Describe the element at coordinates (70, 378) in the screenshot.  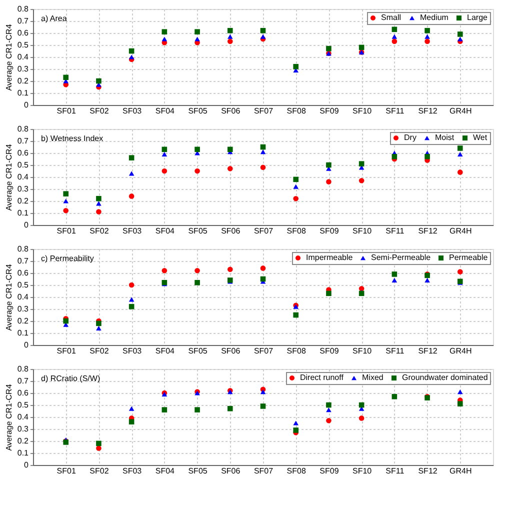
I see `text: d) RCratio (S/W)` at that location.